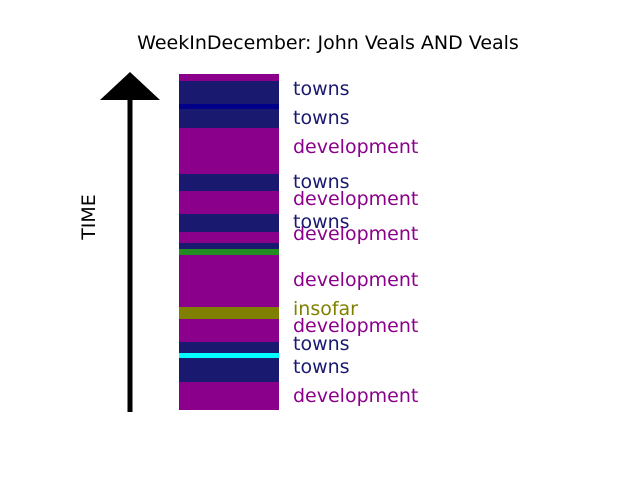 This screenshot has height=480, width=640. I want to click on chart-title: WeekInDecember: John Veals AND Veals, so click(328, 43).